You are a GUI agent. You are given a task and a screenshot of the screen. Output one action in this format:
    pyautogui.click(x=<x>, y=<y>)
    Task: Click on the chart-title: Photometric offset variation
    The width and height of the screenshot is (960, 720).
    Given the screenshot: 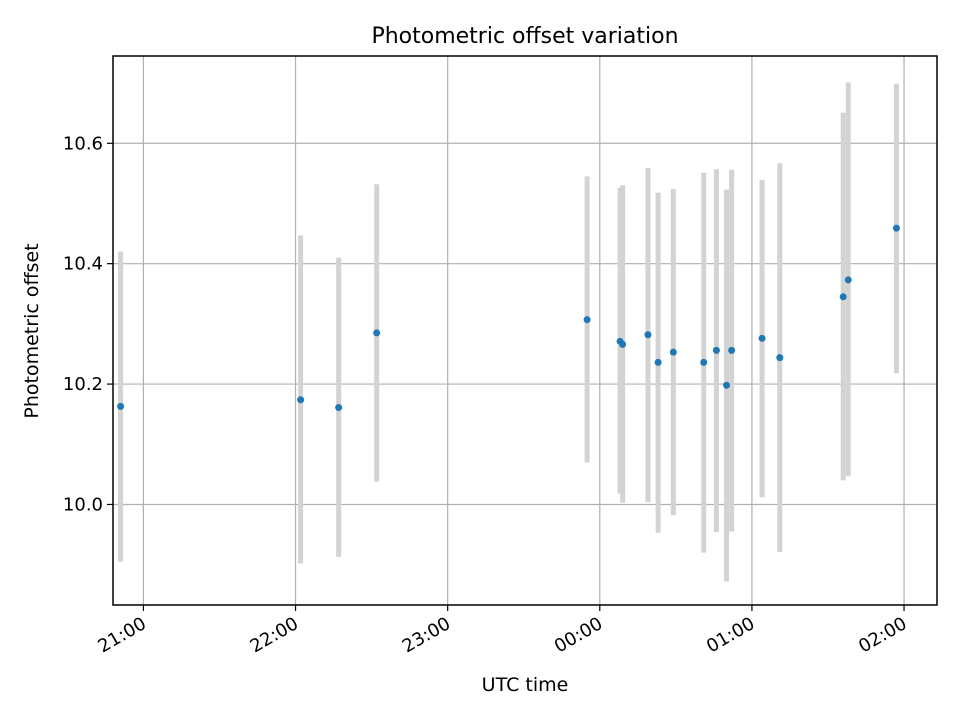 What is the action you would take?
    pyautogui.click(x=524, y=36)
    